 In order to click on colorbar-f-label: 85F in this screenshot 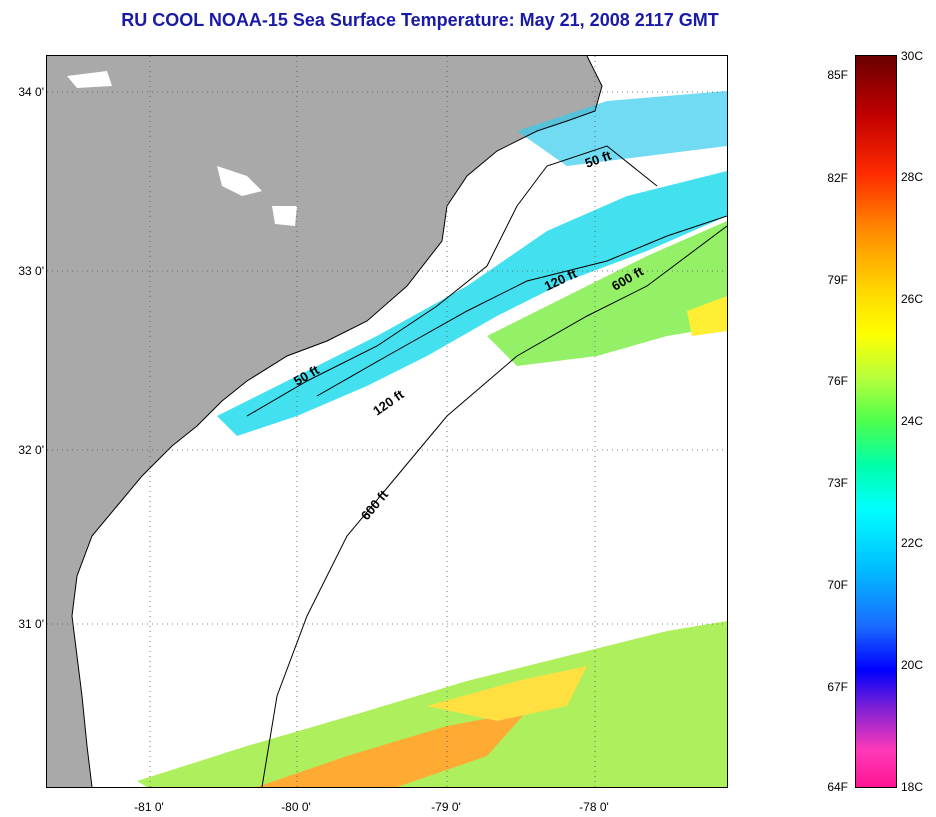, I will do `click(837, 75)`.